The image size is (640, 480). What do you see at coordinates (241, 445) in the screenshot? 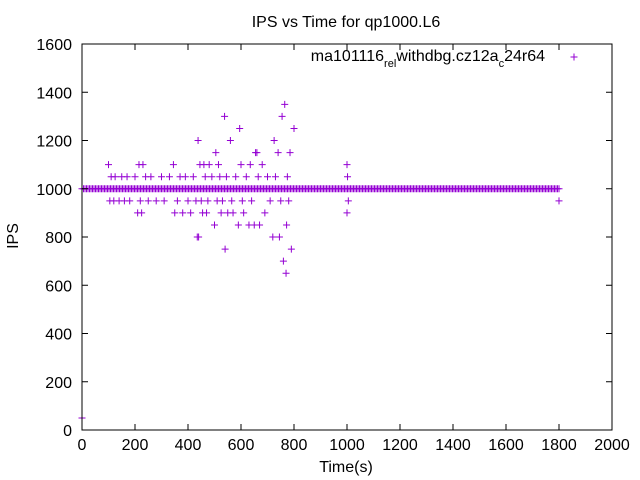
I see `x-tick-label: 600` at bounding box center [241, 445].